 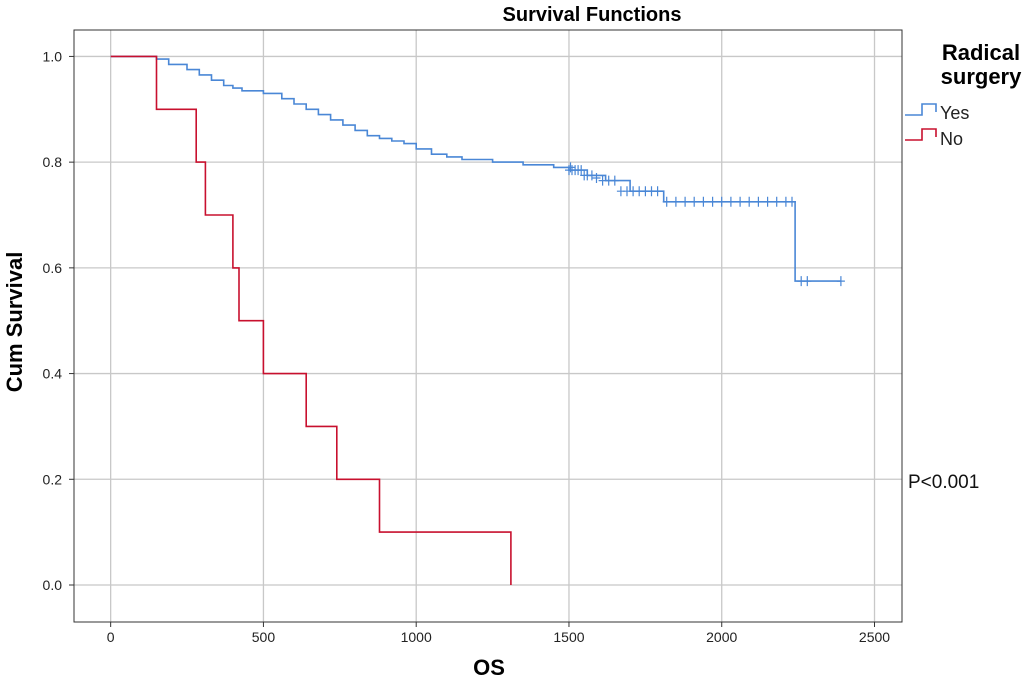 What do you see at coordinates (943, 482) in the screenshot?
I see `p-value-annotation: P<0.001` at bounding box center [943, 482].